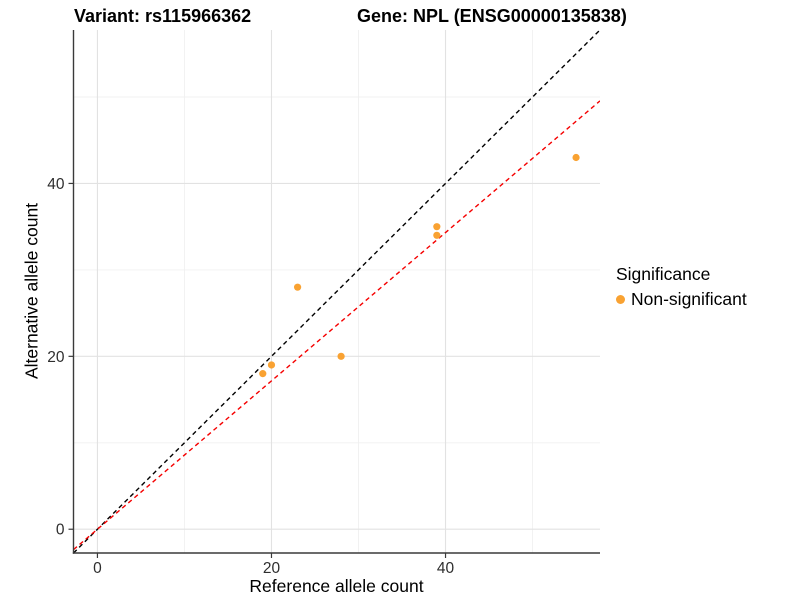 The width and height of the screenshot is (800, 600). Describe the element at coordinates (620, 299) in the screenshot. I see `legend-point-icon` at that location.